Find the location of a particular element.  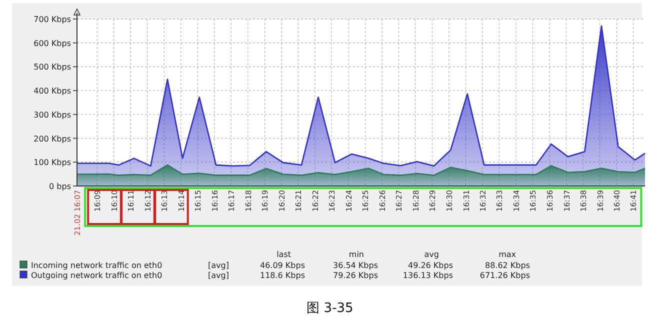

y-tick-label: 400 Kbps is located at coordinates (52, 91).